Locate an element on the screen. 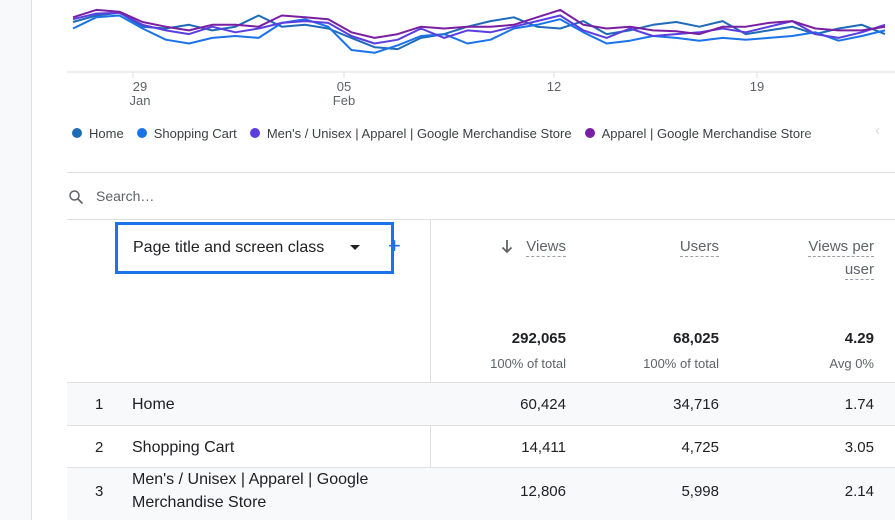 This screenshot has width=895, height=520. row-users: 4,725 is located at coordinates (700, 447).